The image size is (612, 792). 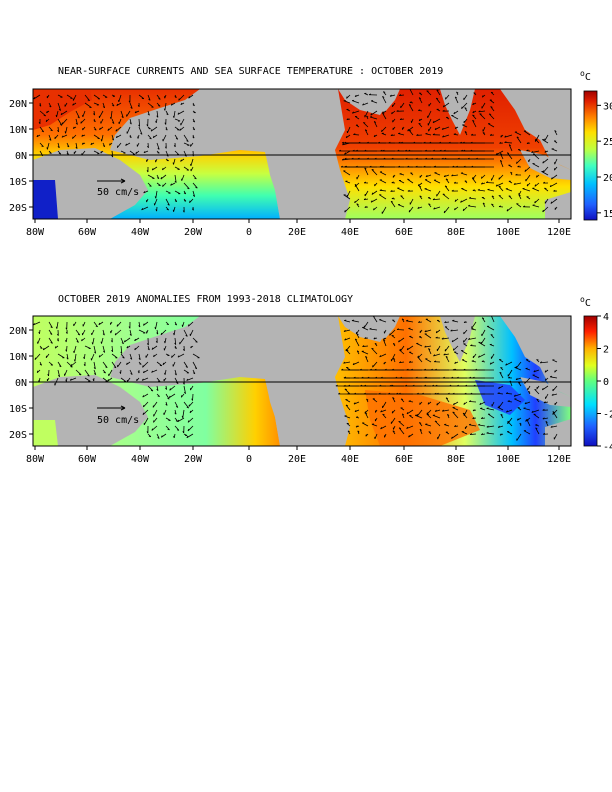 What do you see at coordinates (302, 381) in the screenshot?
I see `panel2-map` at bounding box center [302, 381].